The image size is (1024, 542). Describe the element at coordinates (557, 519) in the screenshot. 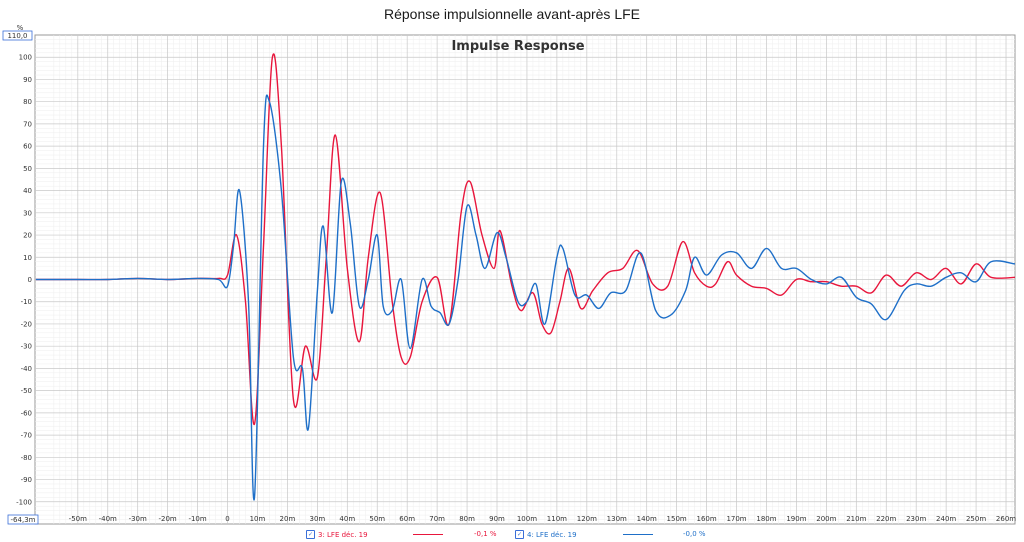

I see `x-tick-label: 110m` at that location.